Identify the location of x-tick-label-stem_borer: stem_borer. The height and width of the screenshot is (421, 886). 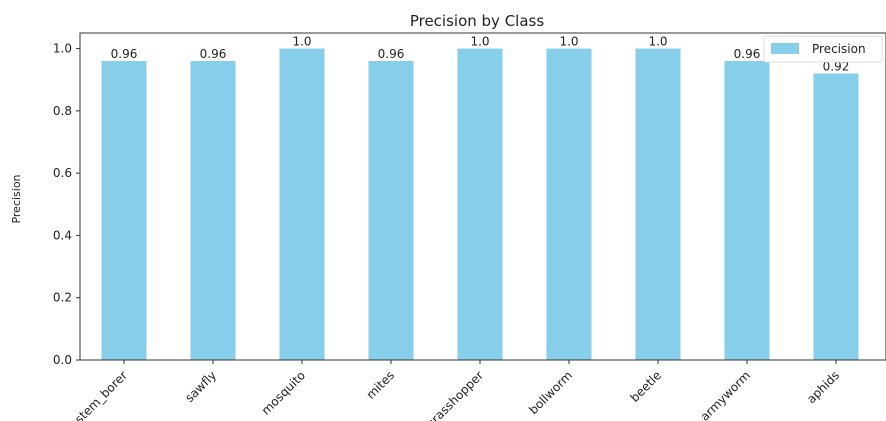
(101, 394).